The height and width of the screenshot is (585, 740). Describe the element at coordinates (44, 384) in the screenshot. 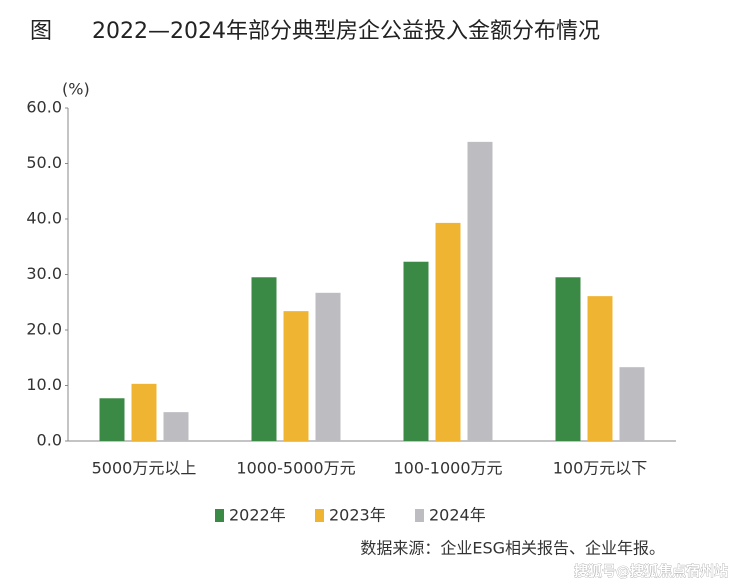

I see `y-tick-label: 10.0` at that location.